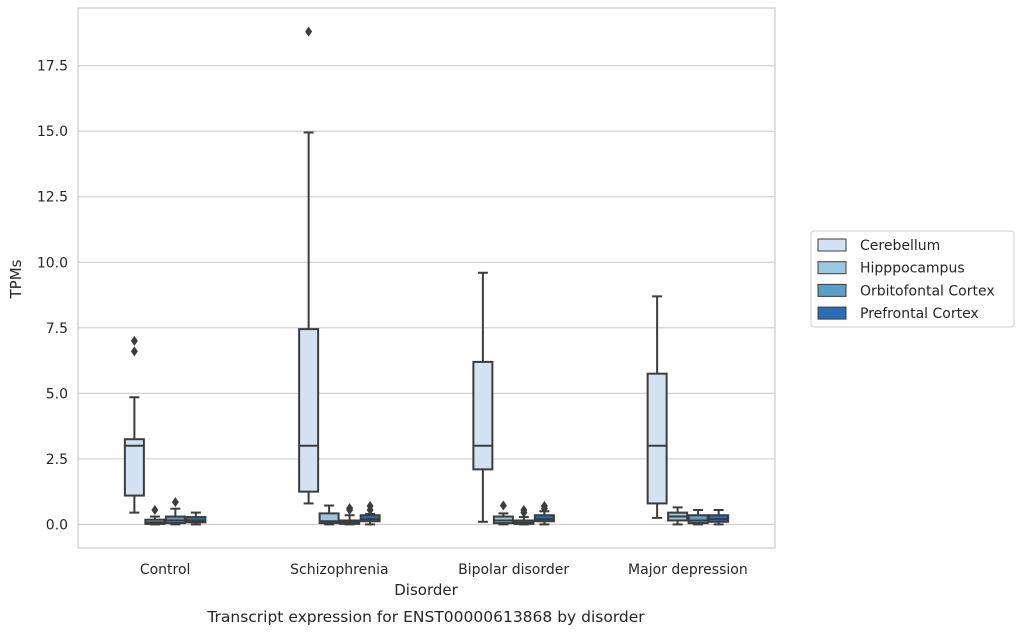 This screenshot has height=634, width=1023. Describe the element at coordinates (52, 296) in the screenshot. I see `y-axis-ticks: 0.0 2.5 5.0 7.5 10.0 12.5 15.0 17.5` at that location.